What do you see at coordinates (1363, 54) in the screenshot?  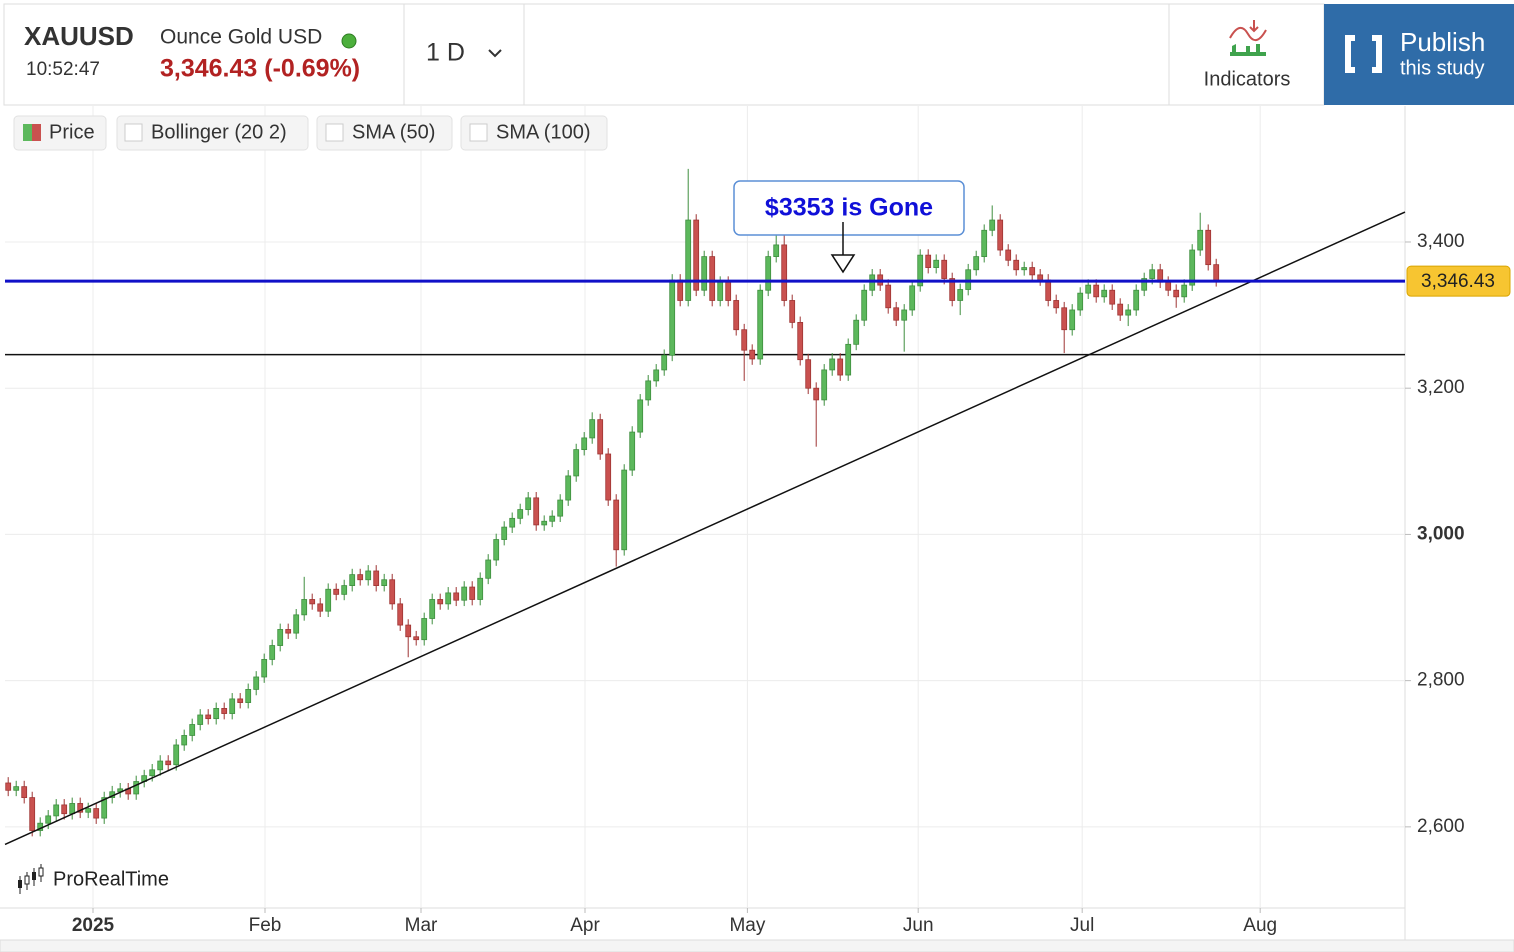 I see `publish-icon` at bounding box center [1363, 54].